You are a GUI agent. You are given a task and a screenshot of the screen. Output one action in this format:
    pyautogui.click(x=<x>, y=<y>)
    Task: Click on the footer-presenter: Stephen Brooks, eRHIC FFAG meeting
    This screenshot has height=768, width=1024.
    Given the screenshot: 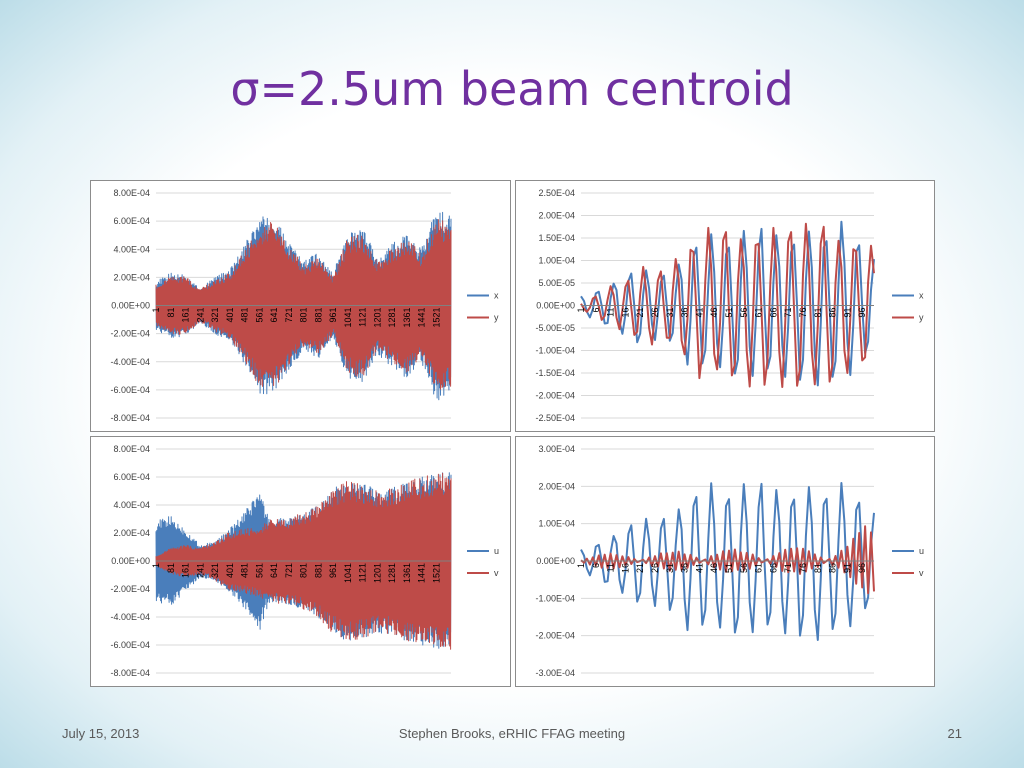 What is the action you would take?
    pyautogui.click(x=512, y=733)
    